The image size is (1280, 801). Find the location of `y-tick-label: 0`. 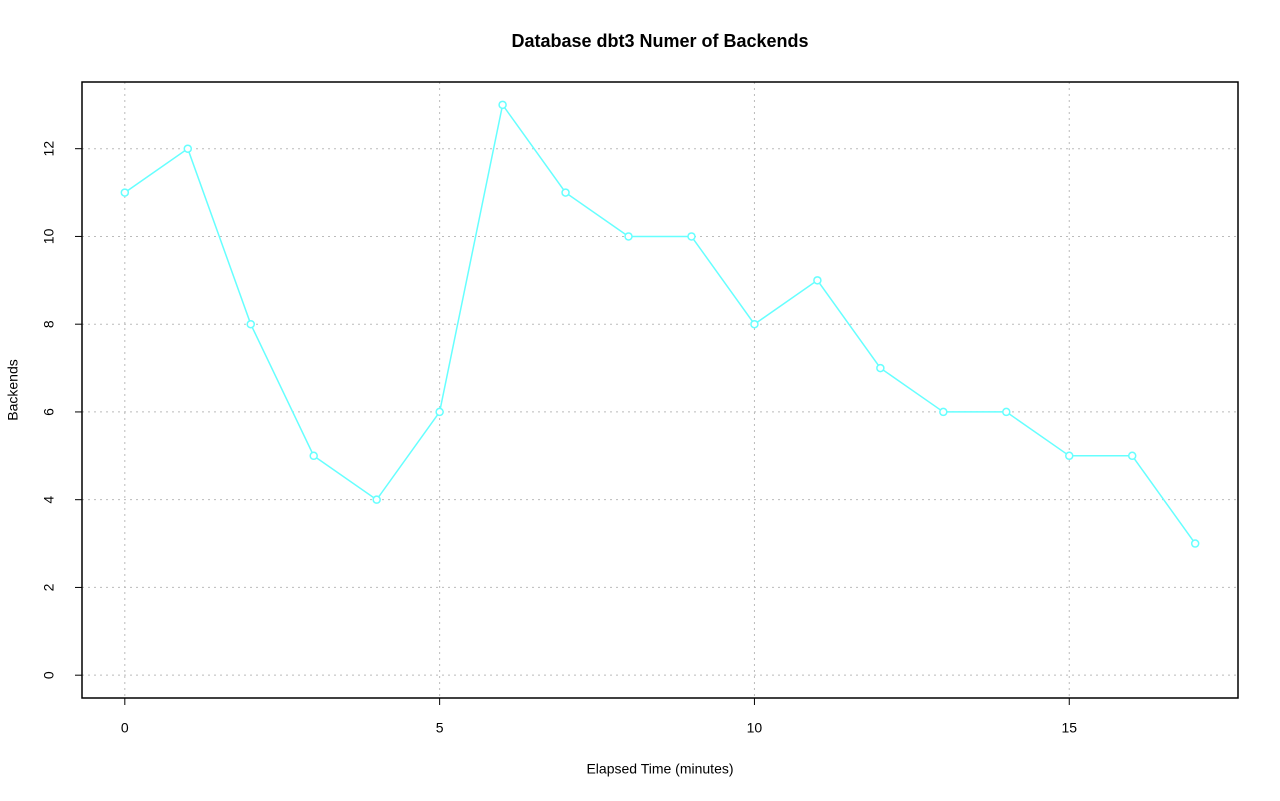

y-tick-label: 0 is located at coordinates (49, 675).